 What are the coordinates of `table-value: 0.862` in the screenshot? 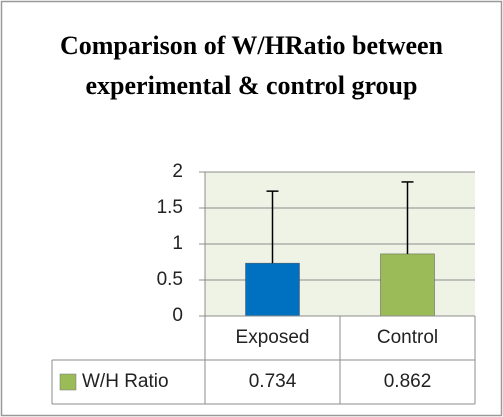 It's located at (408, 381).